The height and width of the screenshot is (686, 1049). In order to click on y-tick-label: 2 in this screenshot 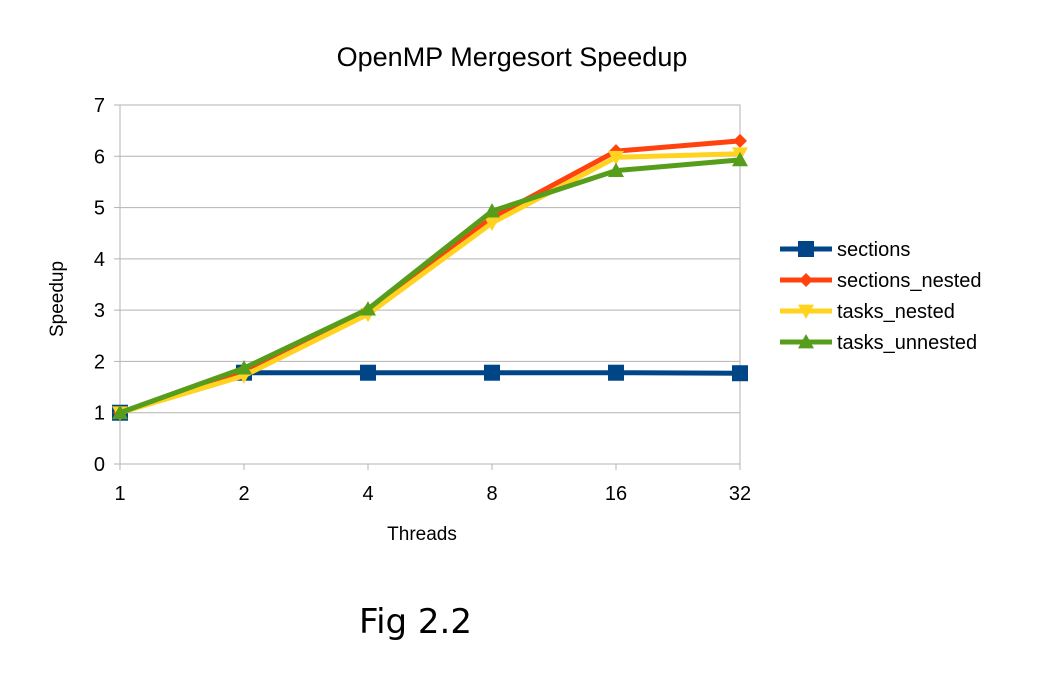, I will do `click(99, 362)`.